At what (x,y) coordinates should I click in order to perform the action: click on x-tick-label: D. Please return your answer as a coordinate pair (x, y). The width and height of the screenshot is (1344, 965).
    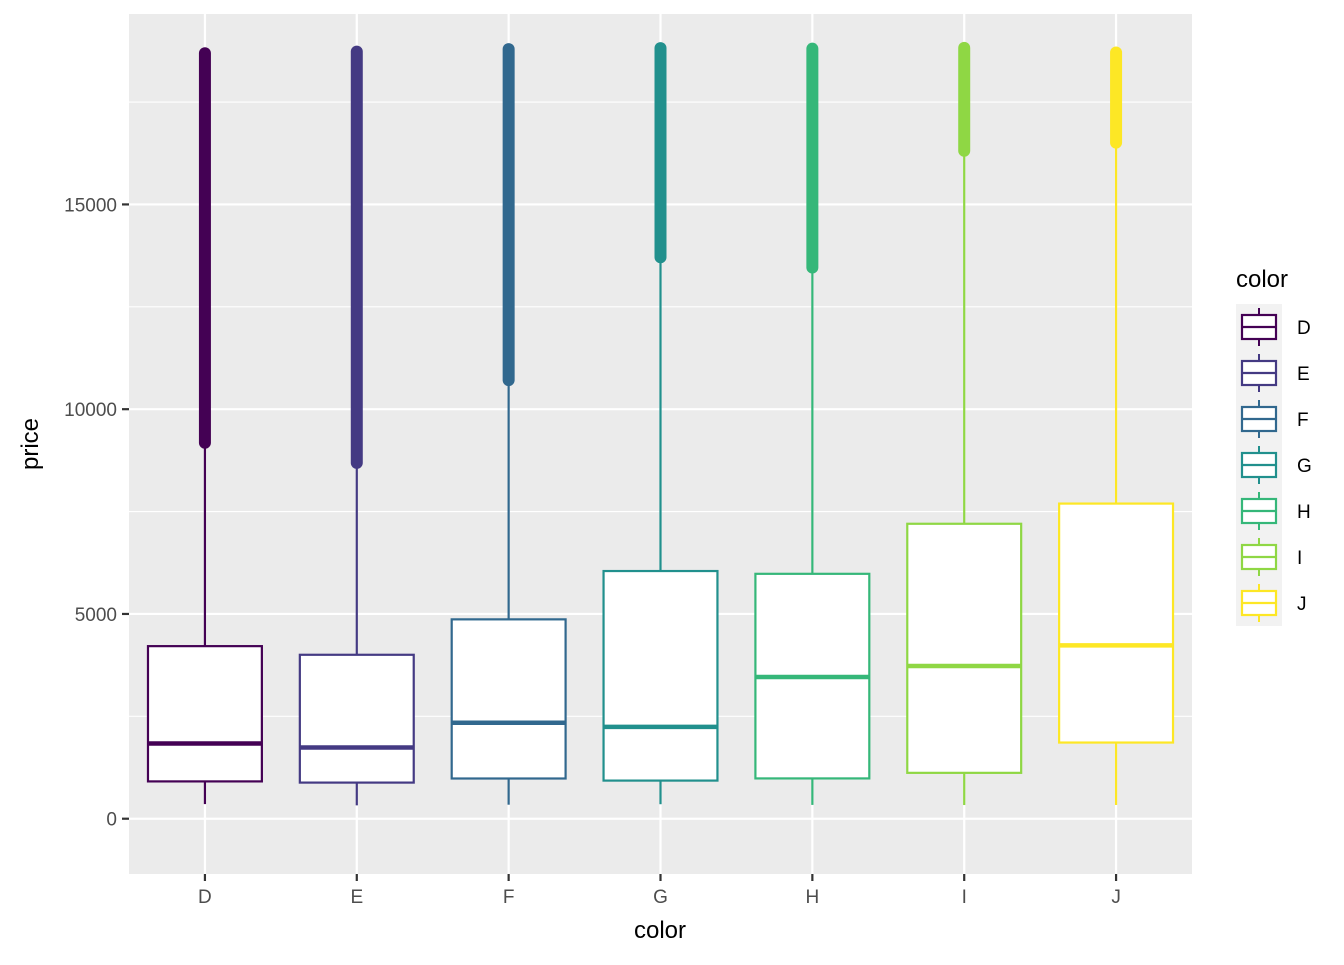
    Looking at the image, I should click on (205, 897).